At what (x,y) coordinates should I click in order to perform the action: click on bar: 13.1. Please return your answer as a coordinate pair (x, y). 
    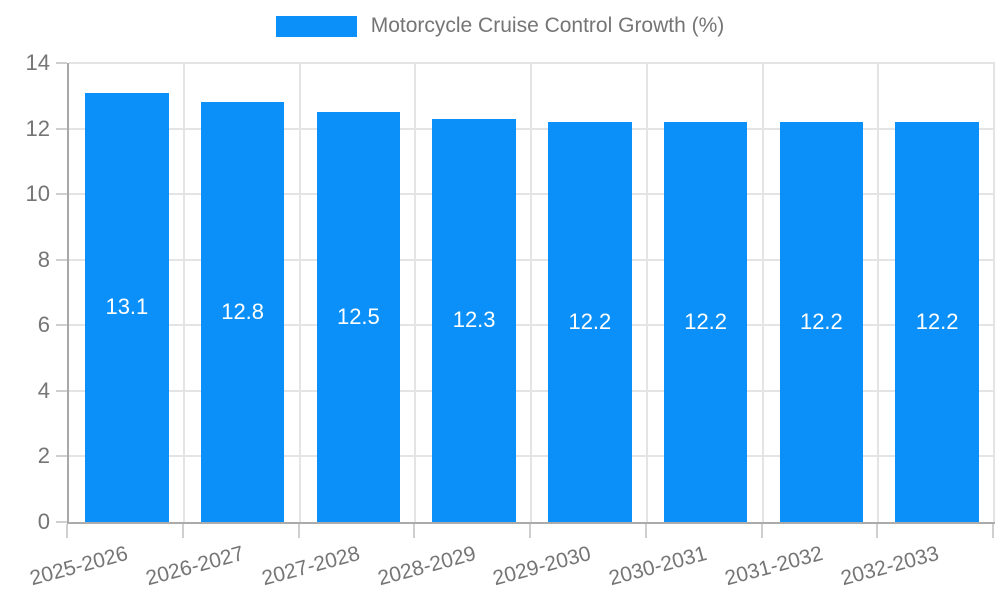
    Looking at the image, I should click on (127, 307).